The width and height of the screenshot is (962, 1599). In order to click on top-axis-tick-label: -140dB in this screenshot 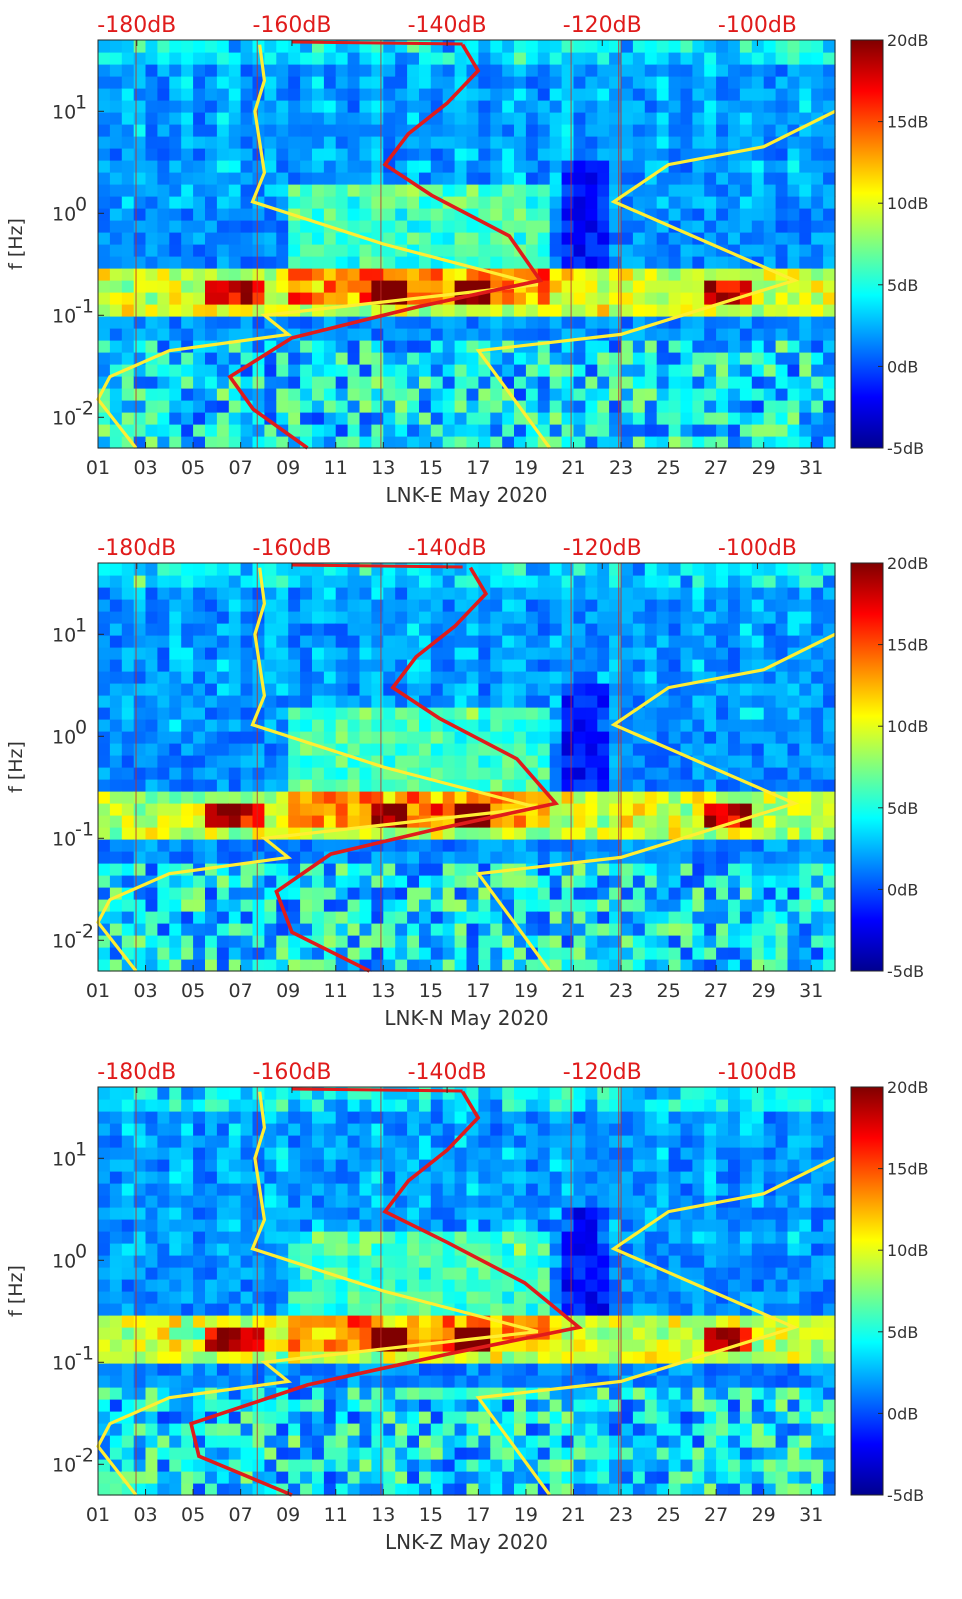, I will do `click(447, 25)`.